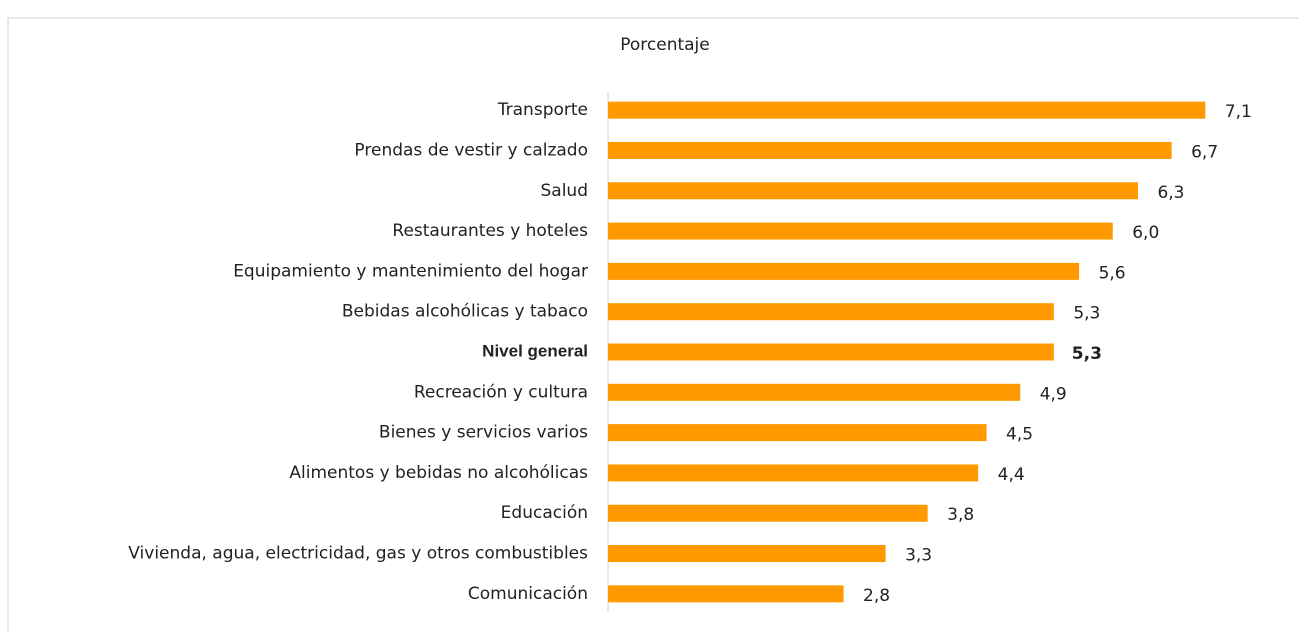 This screenshot has width=1298, height=633. I want to click on category-label: Bebidas alcohólicas y tabaco, so click(465, 312).